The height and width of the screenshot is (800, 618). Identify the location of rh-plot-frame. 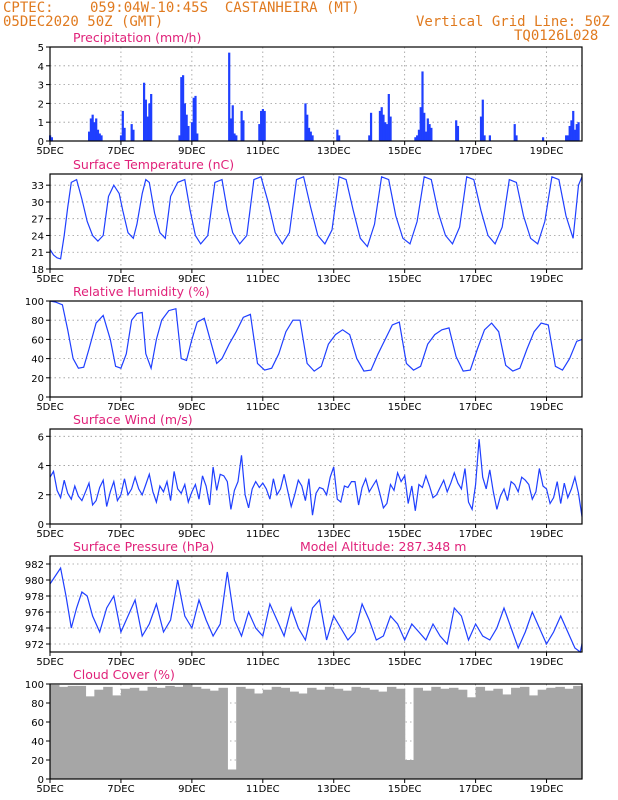
(316, 349).